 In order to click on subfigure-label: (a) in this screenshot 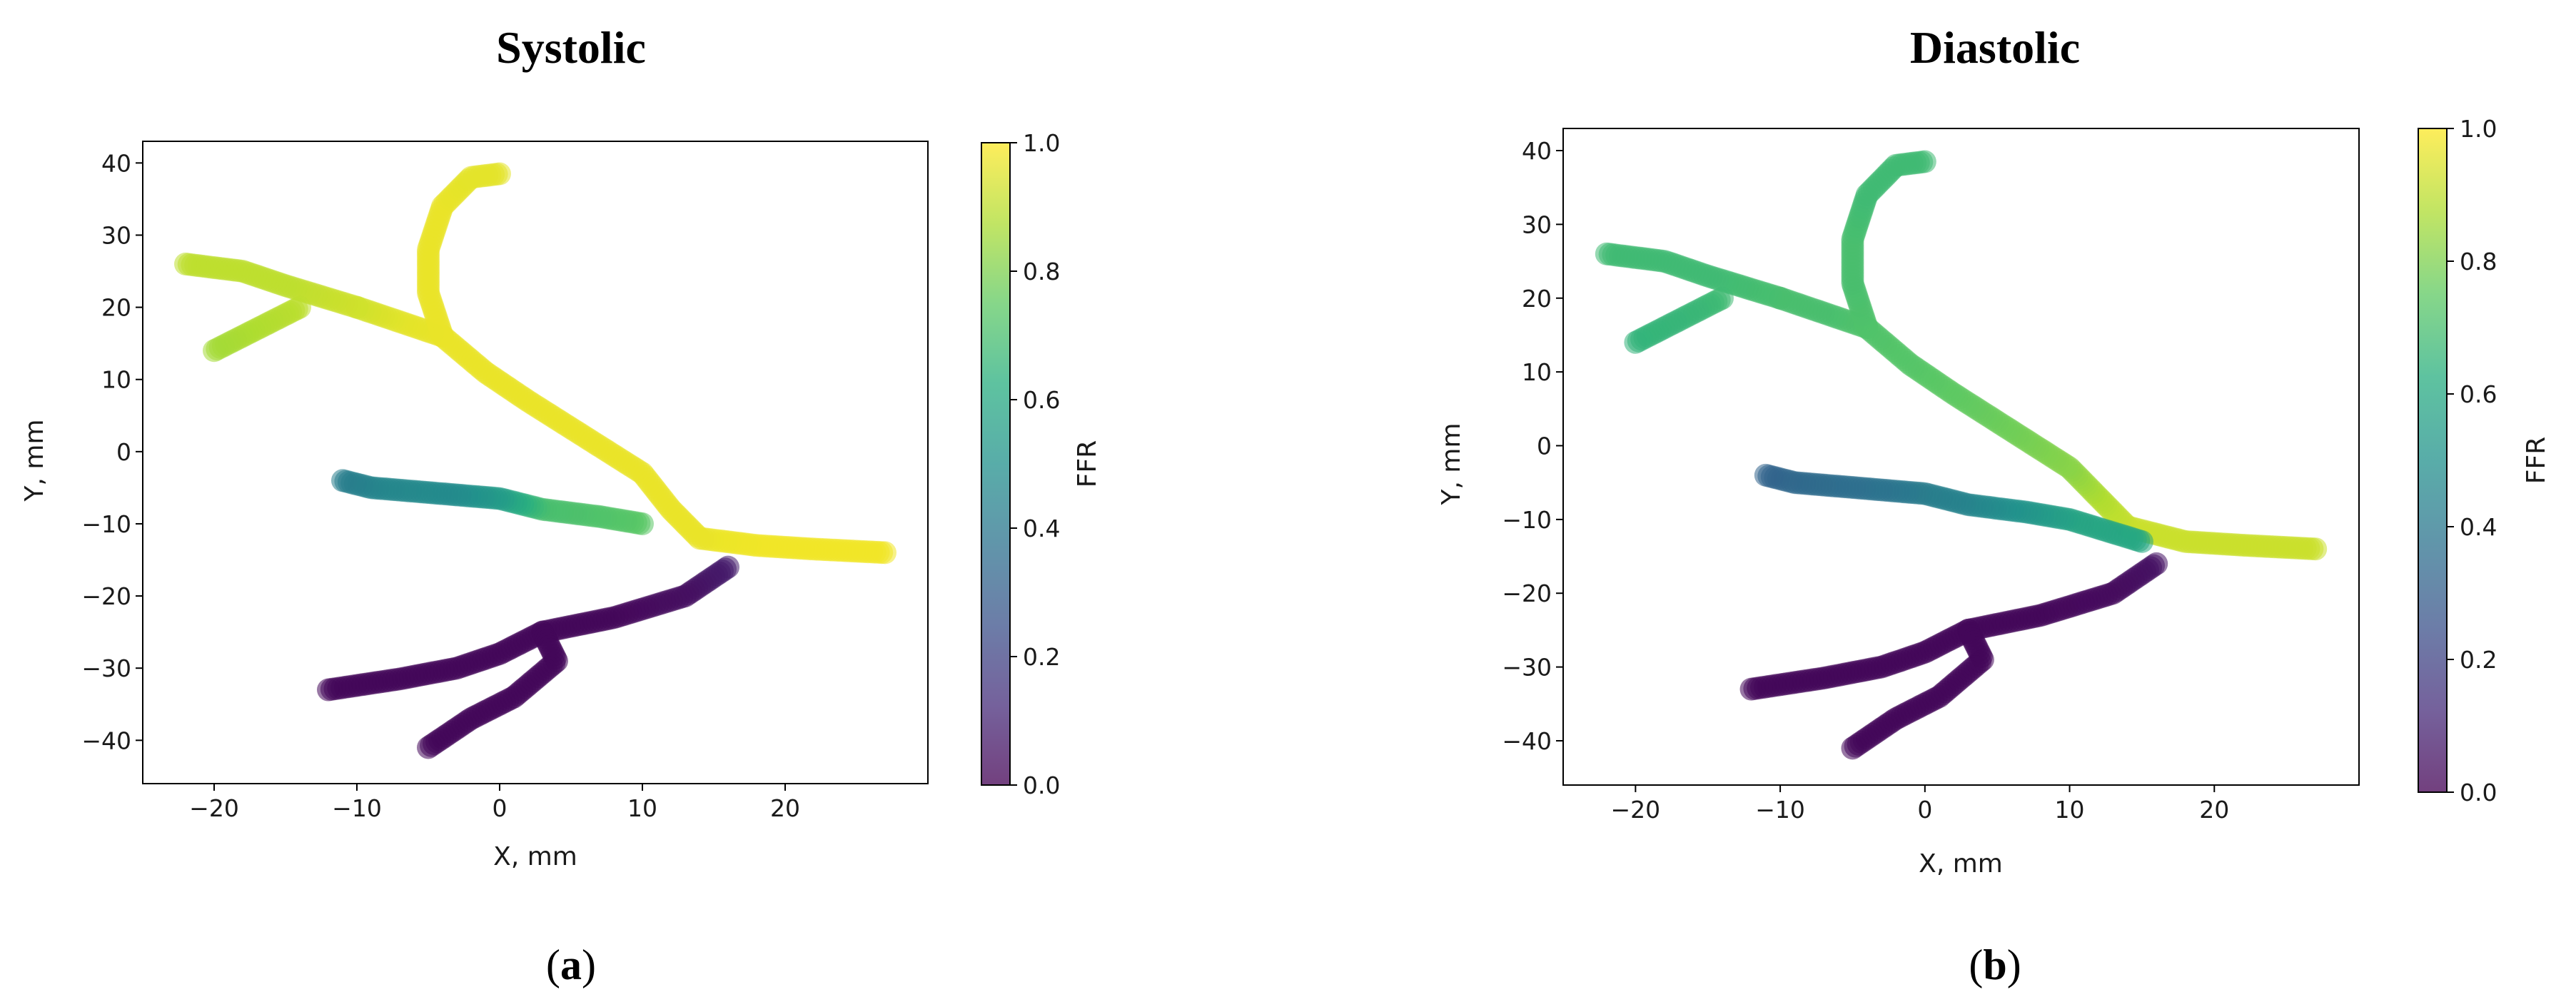, I will do `click(571, 964)`.